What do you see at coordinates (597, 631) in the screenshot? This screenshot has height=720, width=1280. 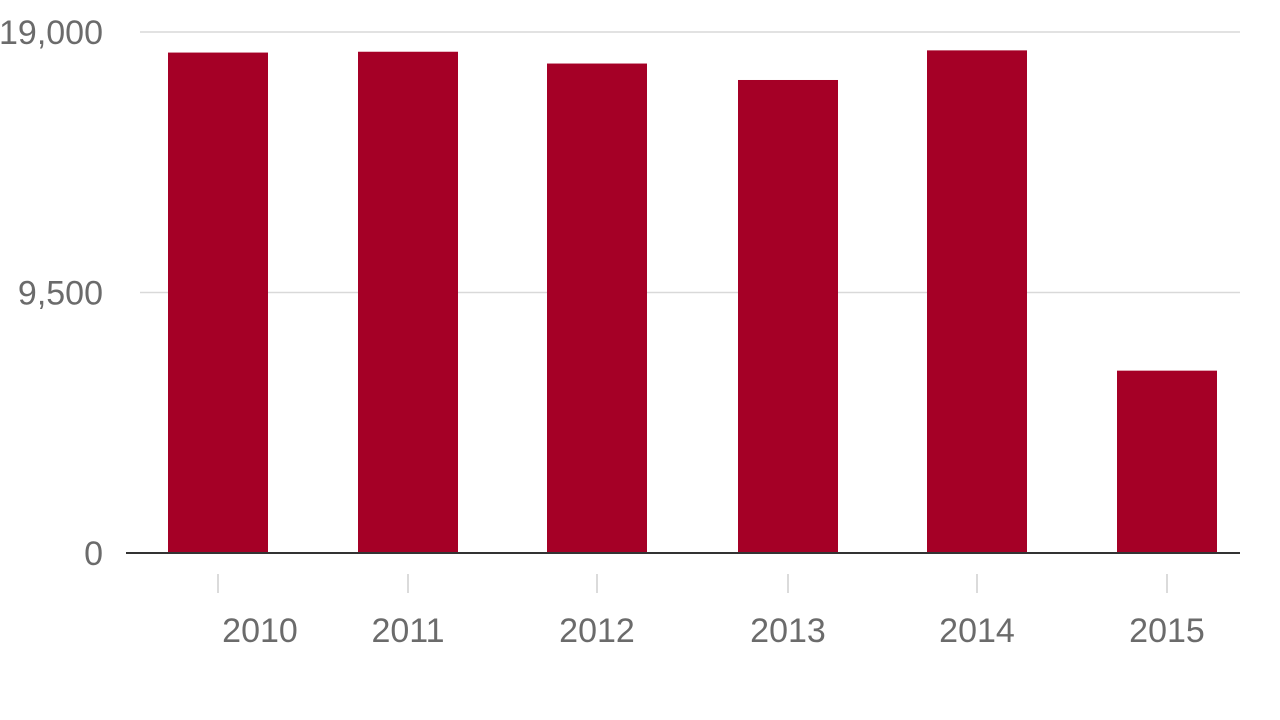 I see `x-tick-label-2012: 2012` at bounding box center [597, 631].